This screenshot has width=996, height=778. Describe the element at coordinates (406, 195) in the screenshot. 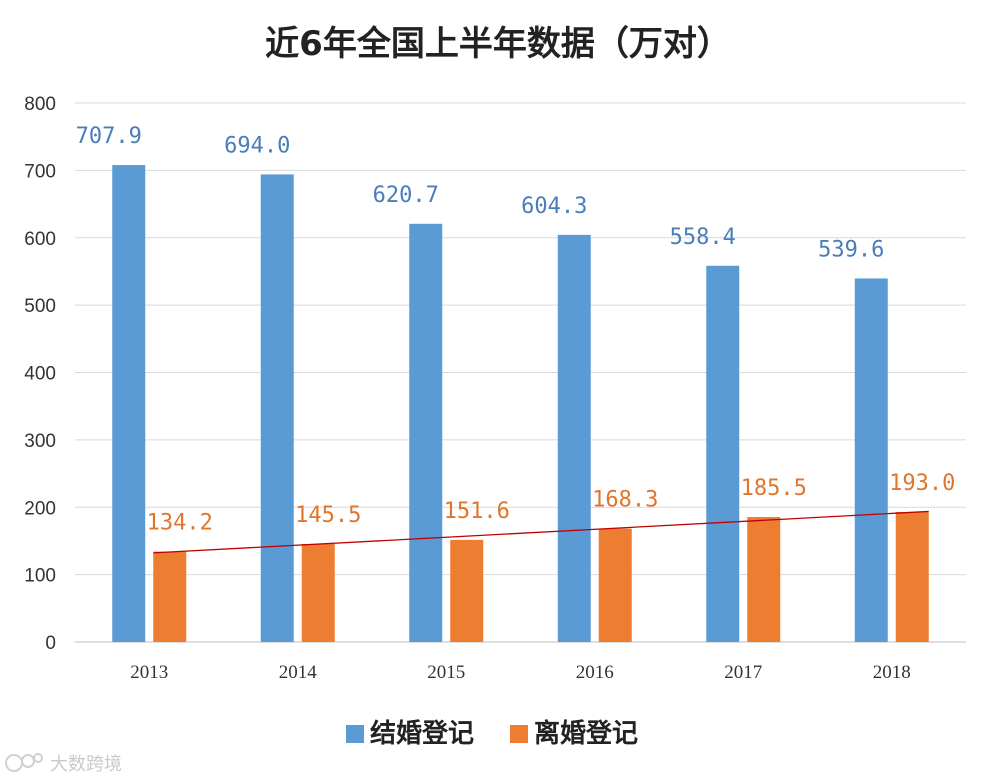

I see `data-label-marriage: 620.7` at that location.